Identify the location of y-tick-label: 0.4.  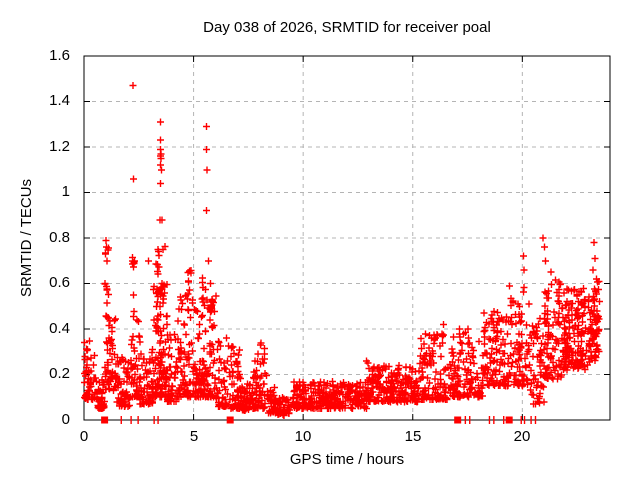
(59, 328).